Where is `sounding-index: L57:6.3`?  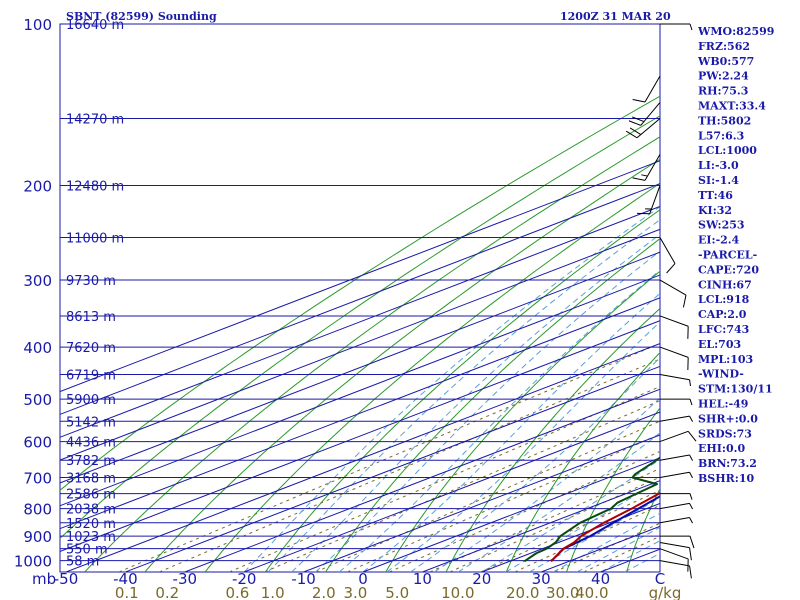
sounding-index: L57:6.3 is located at coordinates (721, 135).